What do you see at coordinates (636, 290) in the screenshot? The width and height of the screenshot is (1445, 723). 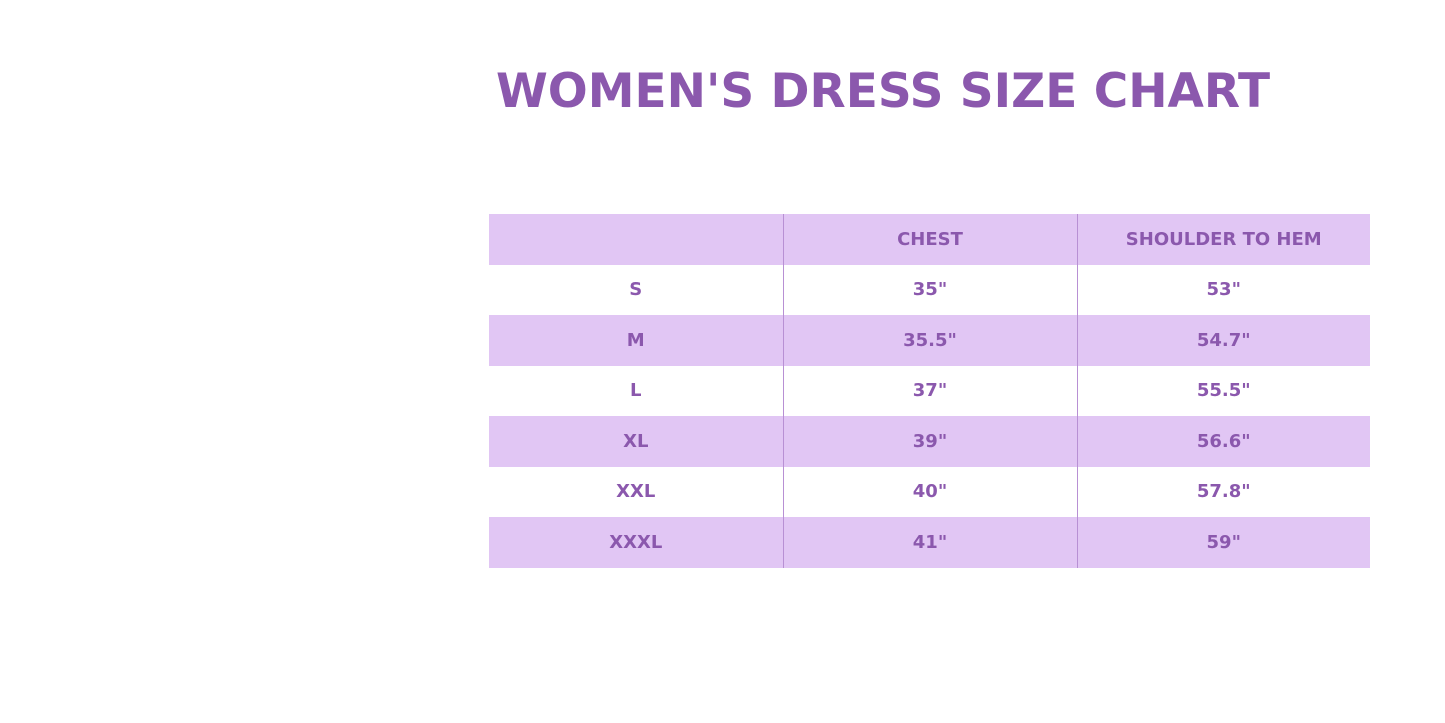 I see `size-cell: S` at bounding box center [636, 290].